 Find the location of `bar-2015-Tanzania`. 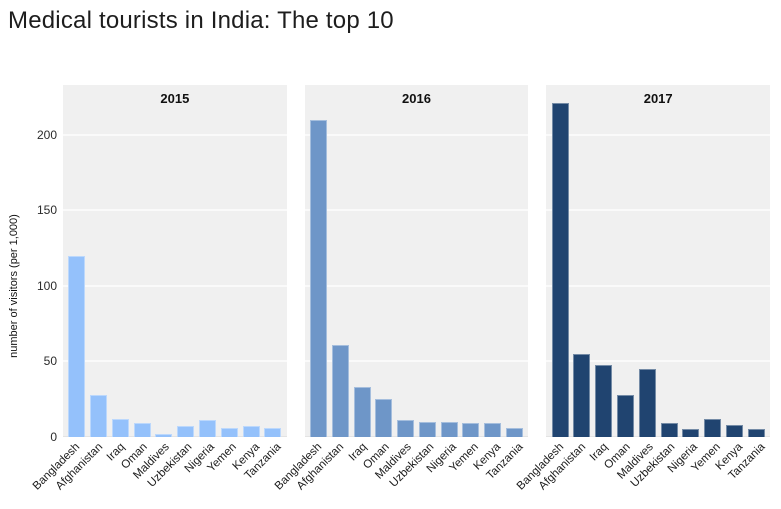

bar-2015-Tanzania is located at coordinates (273, 432).